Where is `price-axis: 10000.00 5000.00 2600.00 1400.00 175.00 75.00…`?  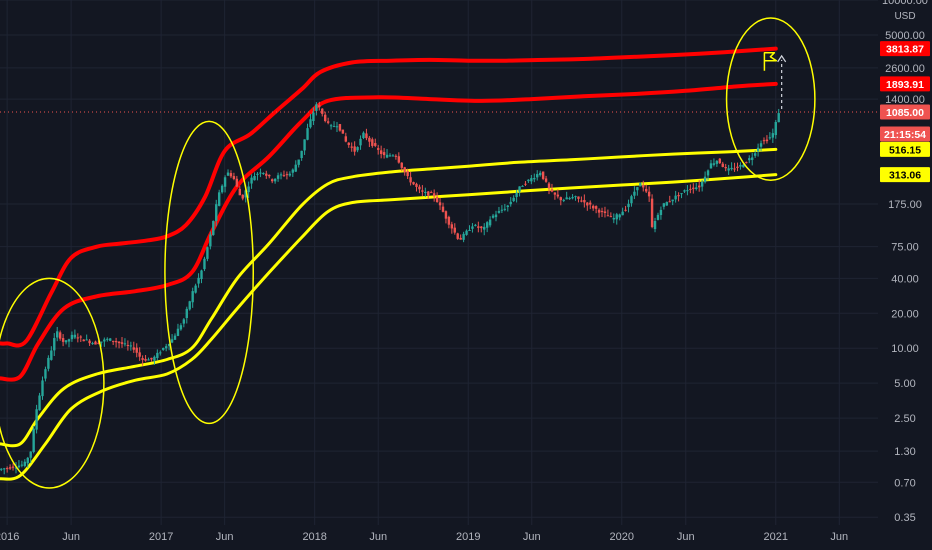
price-axis: 10000.00 5000.00 2600.00 1400.00 175.00 75.00… is located at coordinates (905, 262).